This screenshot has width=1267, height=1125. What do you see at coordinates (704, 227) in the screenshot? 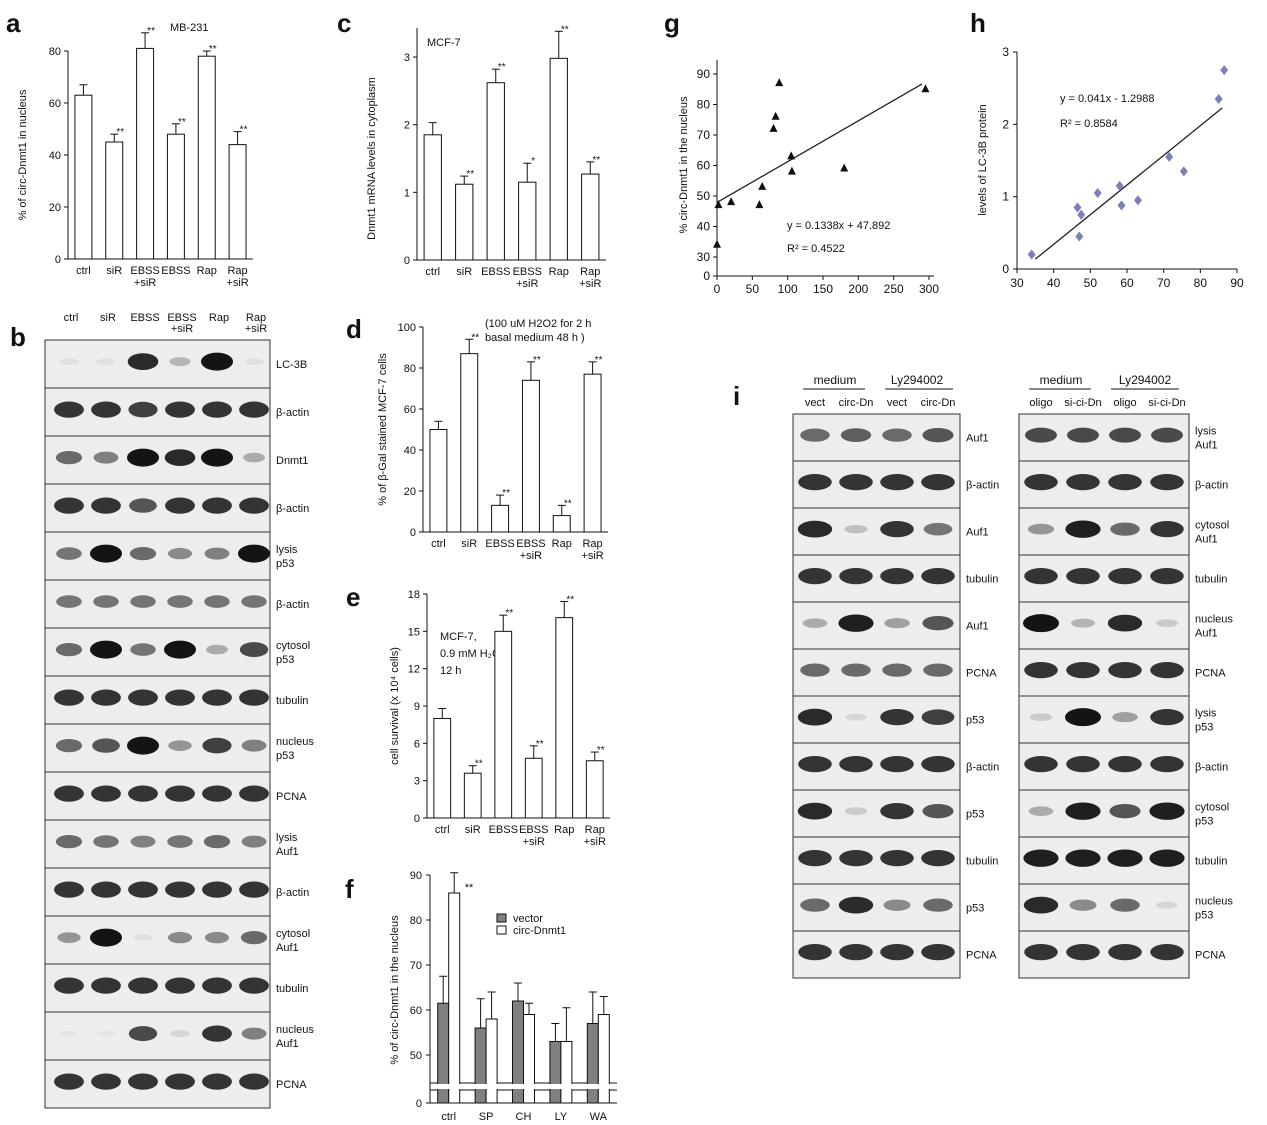
I see `y-tick-label: 40` at bounding box center [704, 227].